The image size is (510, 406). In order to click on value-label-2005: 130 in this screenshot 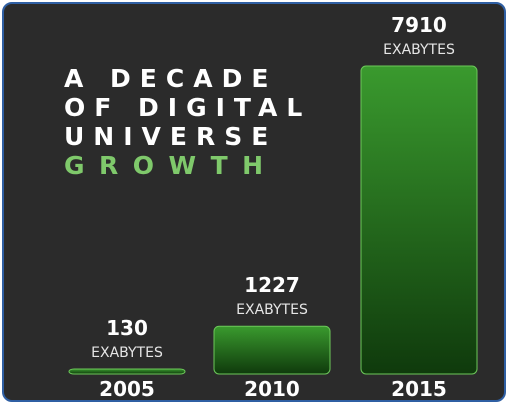, I will do `click(127, 328)`.